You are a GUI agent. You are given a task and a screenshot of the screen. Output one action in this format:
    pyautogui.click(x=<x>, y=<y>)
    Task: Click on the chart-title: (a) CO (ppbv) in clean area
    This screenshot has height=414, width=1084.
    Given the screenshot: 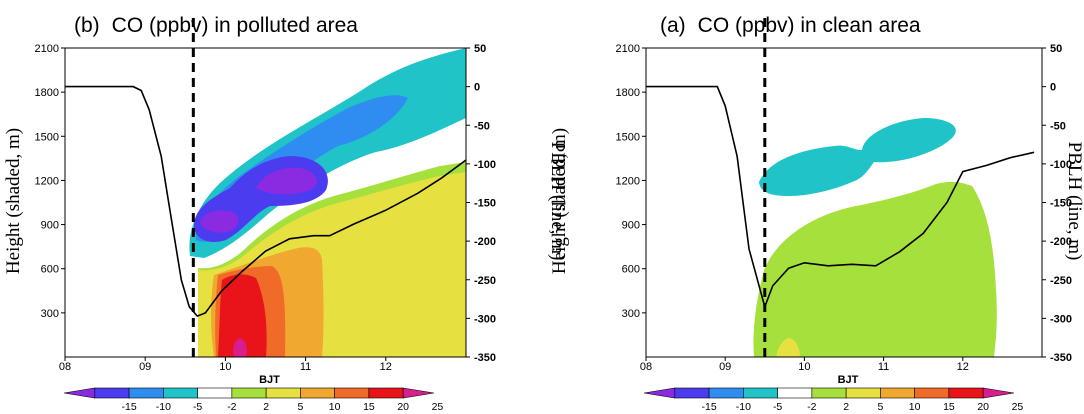 What is the action you would take?
    pyautogui.click(x=790, y=26)
    